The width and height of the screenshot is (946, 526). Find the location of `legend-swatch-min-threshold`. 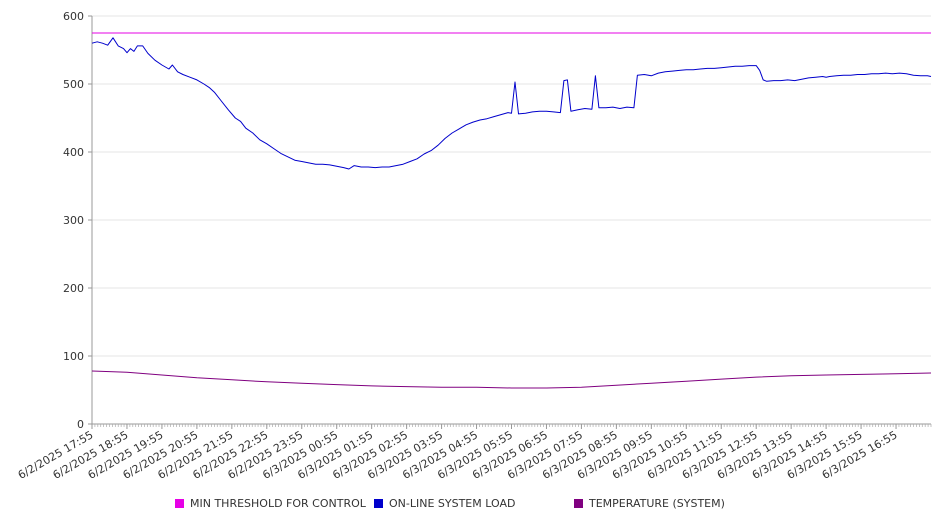

legend-swatch-min-threshold is located at coordinates (179, 503).